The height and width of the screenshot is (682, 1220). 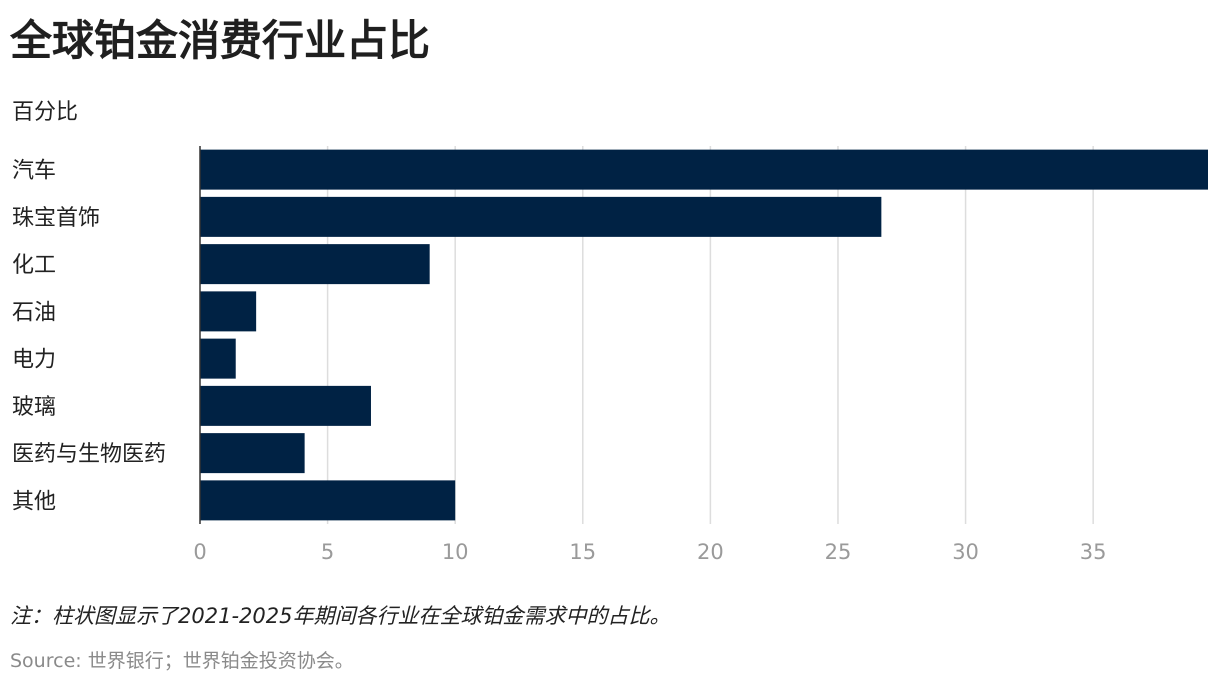 What do you see at coordinates (182, 661) in the screenshot?
I see `chart-source: Source: 世界银行；世界铂金投资协会。` at bounding box center [182, 661].